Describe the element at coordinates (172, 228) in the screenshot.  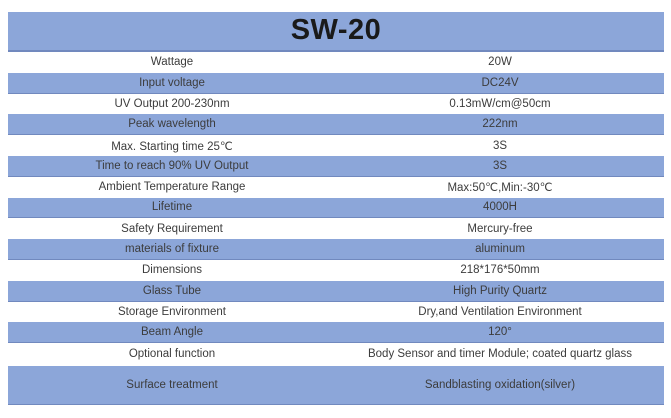
I see `spec-label: Safety Requirement` at that location.